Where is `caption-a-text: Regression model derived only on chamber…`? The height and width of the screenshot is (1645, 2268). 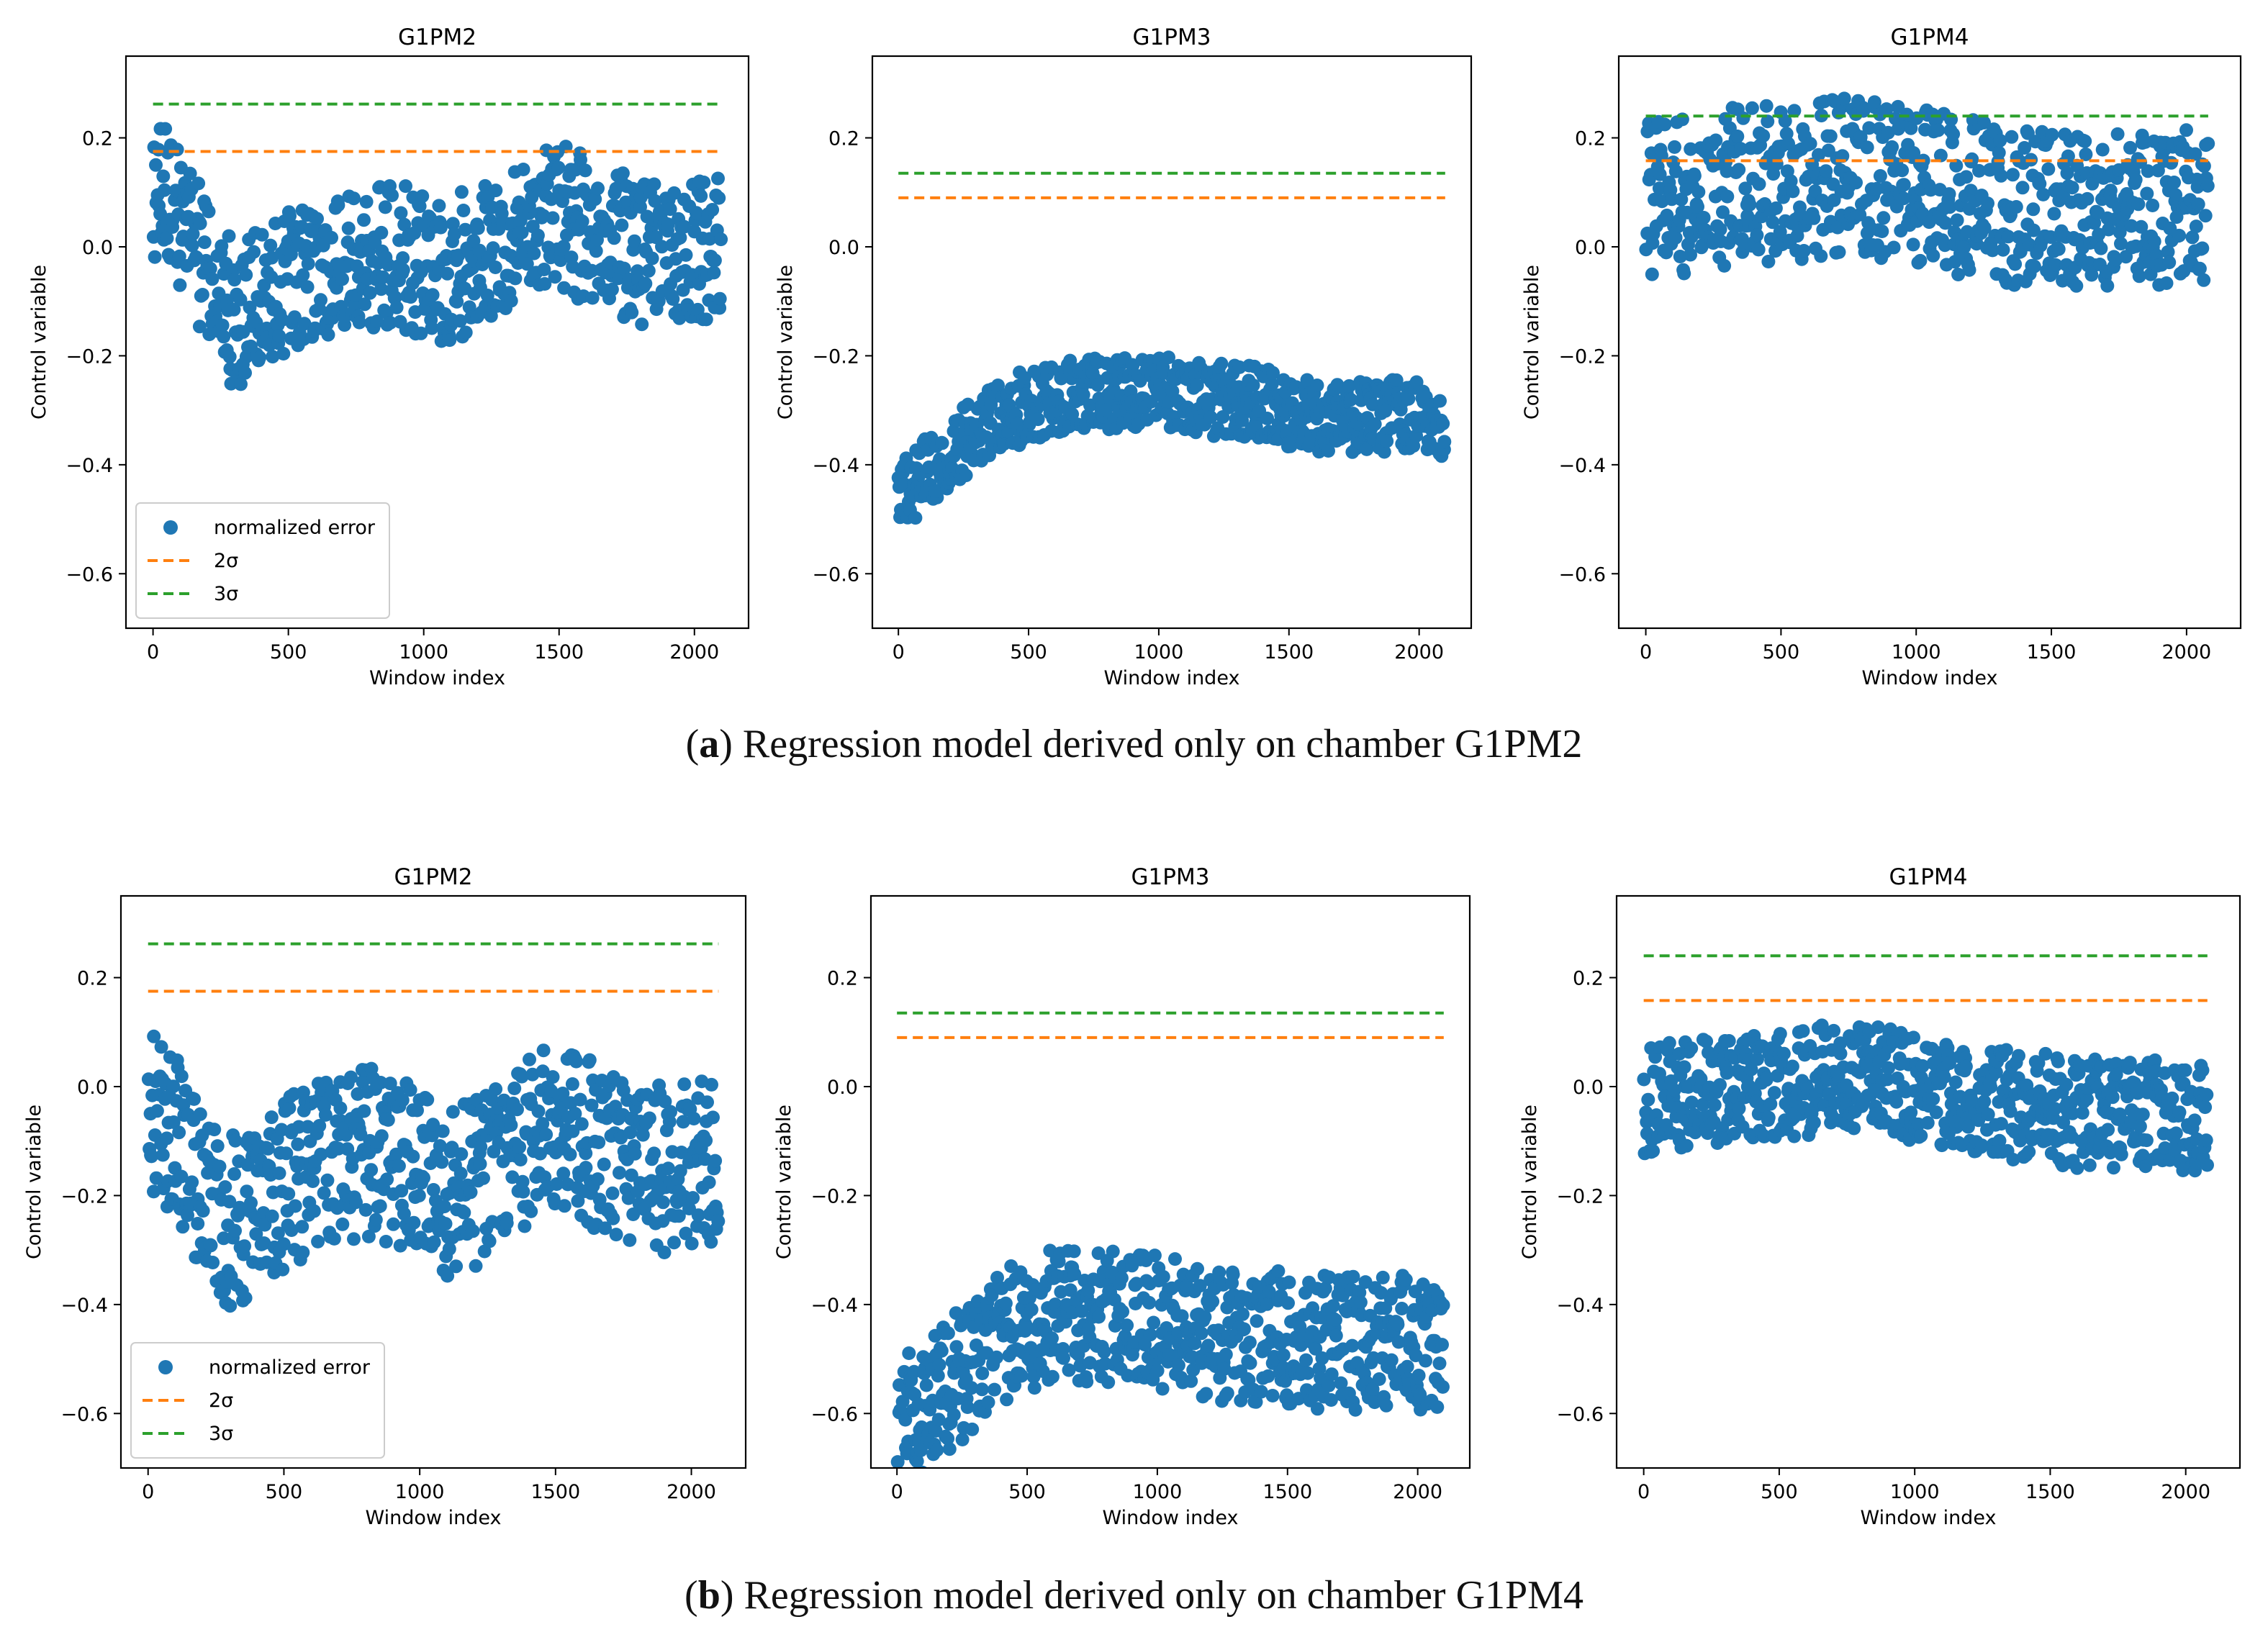
caption-a-text: Regression model derived only on chamber… is located at coordinates (1157, 744).